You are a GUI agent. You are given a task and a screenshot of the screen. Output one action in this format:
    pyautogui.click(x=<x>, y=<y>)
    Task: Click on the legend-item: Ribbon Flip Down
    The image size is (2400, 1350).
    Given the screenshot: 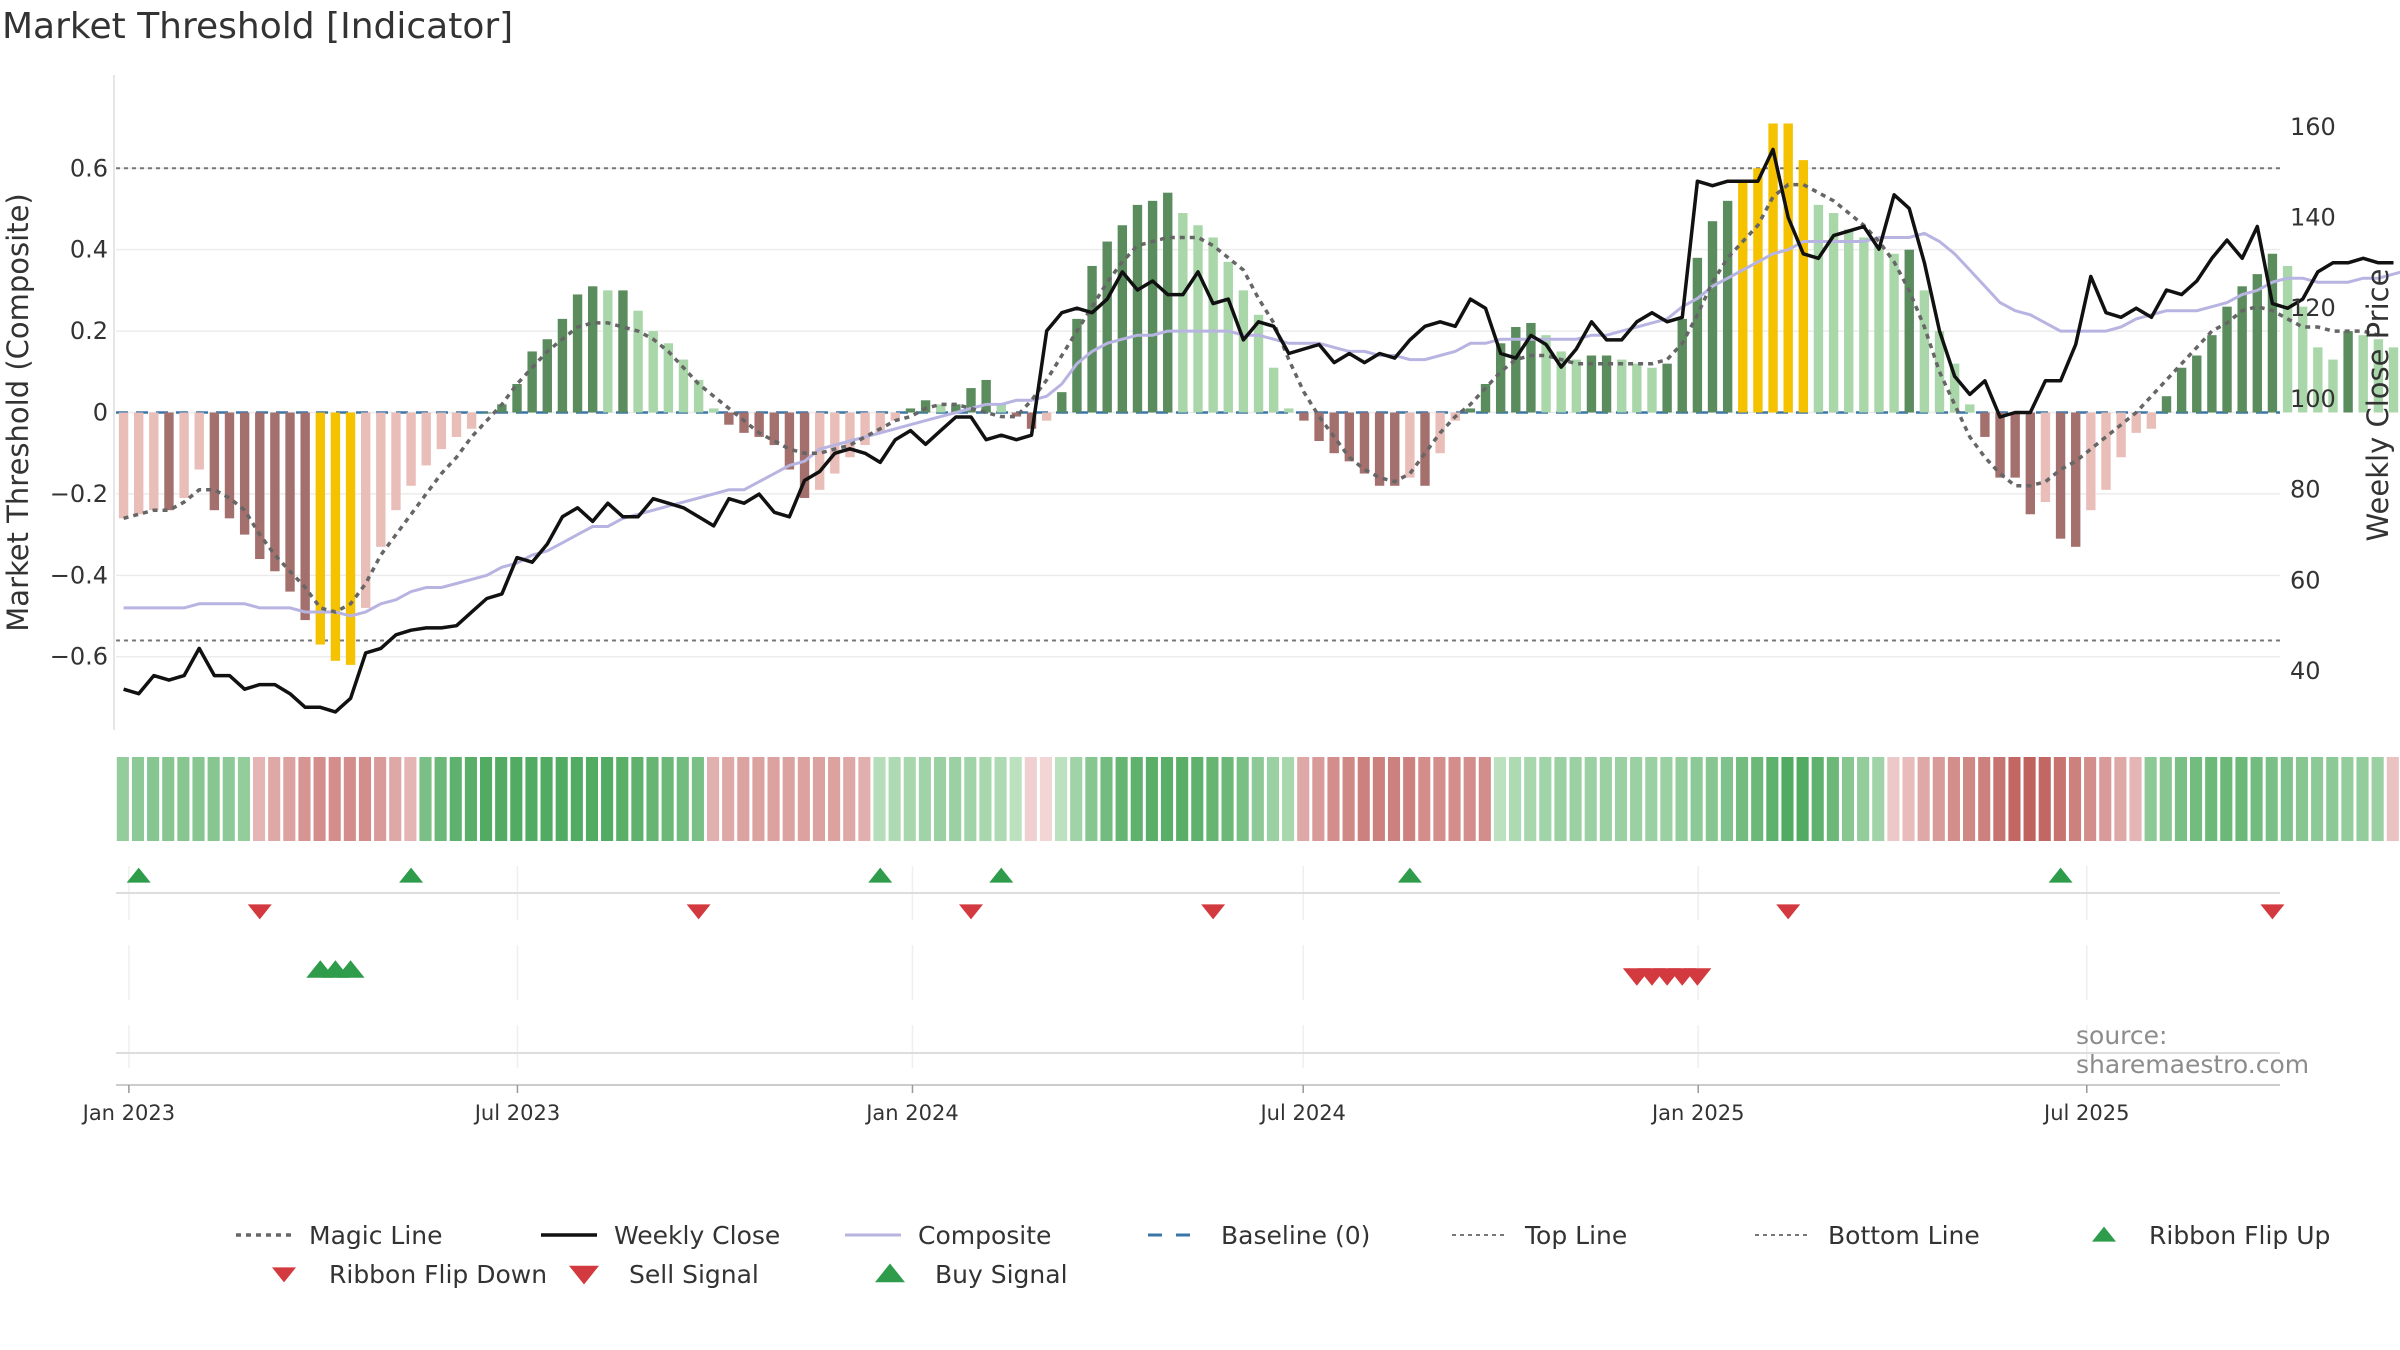 What is the action you would take?
    pyautogui.click(x=409, y=1274)
    